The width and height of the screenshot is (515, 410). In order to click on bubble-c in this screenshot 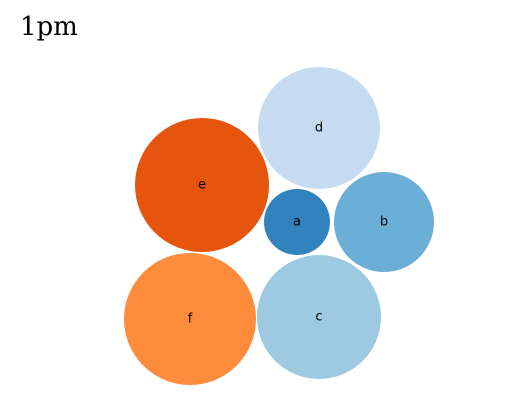, I will do `click(319, 317)`.